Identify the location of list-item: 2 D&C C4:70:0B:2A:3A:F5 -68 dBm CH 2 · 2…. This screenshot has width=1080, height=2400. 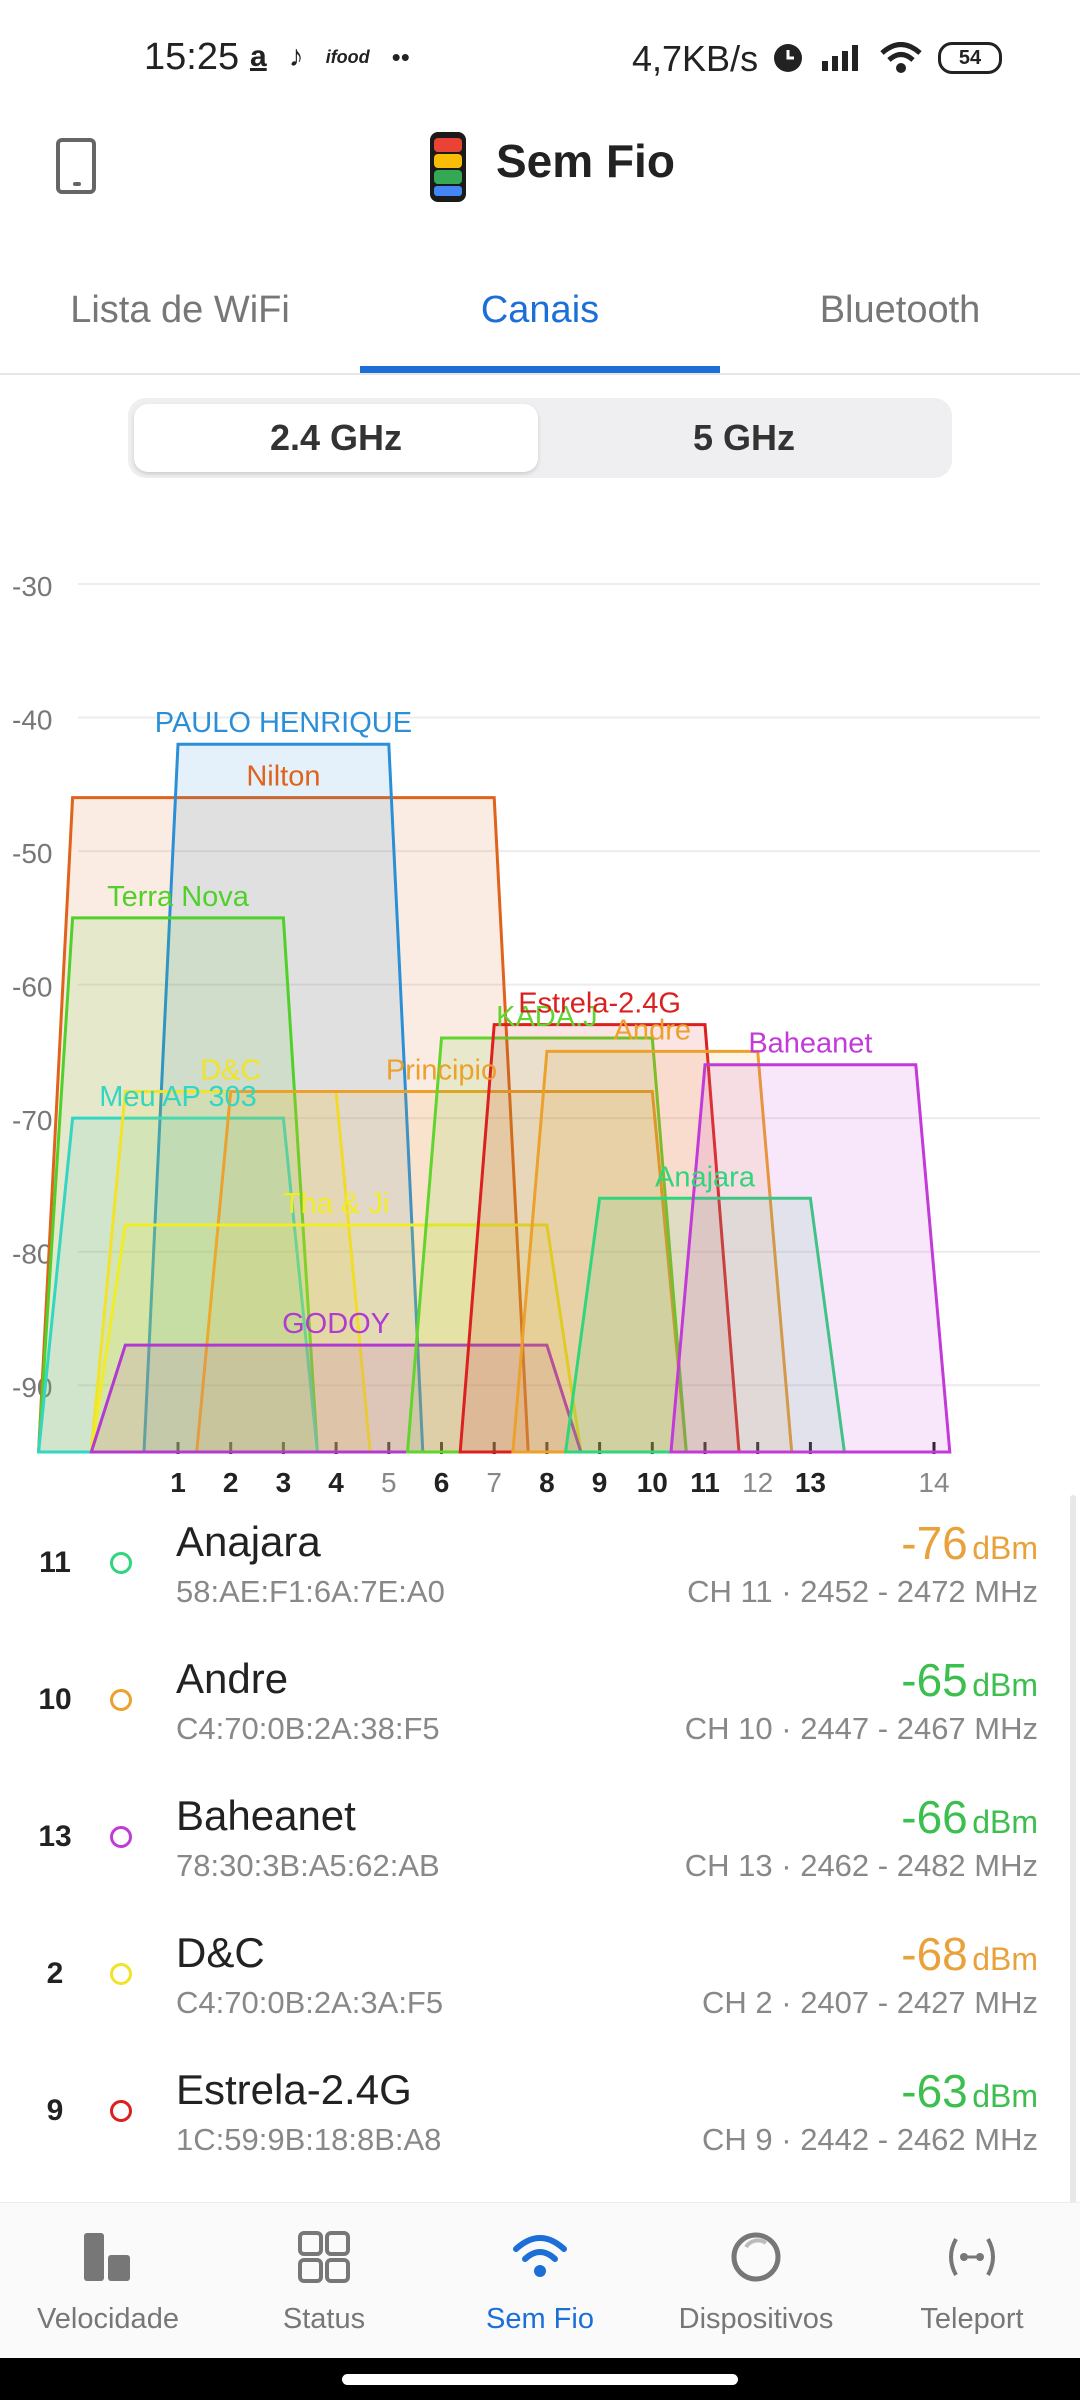
(540, 1979).